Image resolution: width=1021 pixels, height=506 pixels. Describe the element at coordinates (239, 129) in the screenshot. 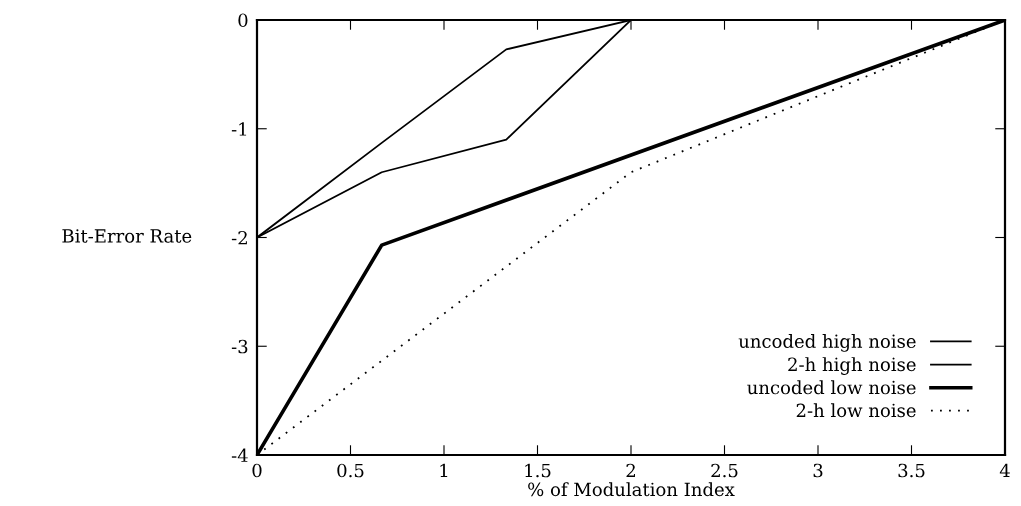

I see `y-tick-label: -1` at that location.